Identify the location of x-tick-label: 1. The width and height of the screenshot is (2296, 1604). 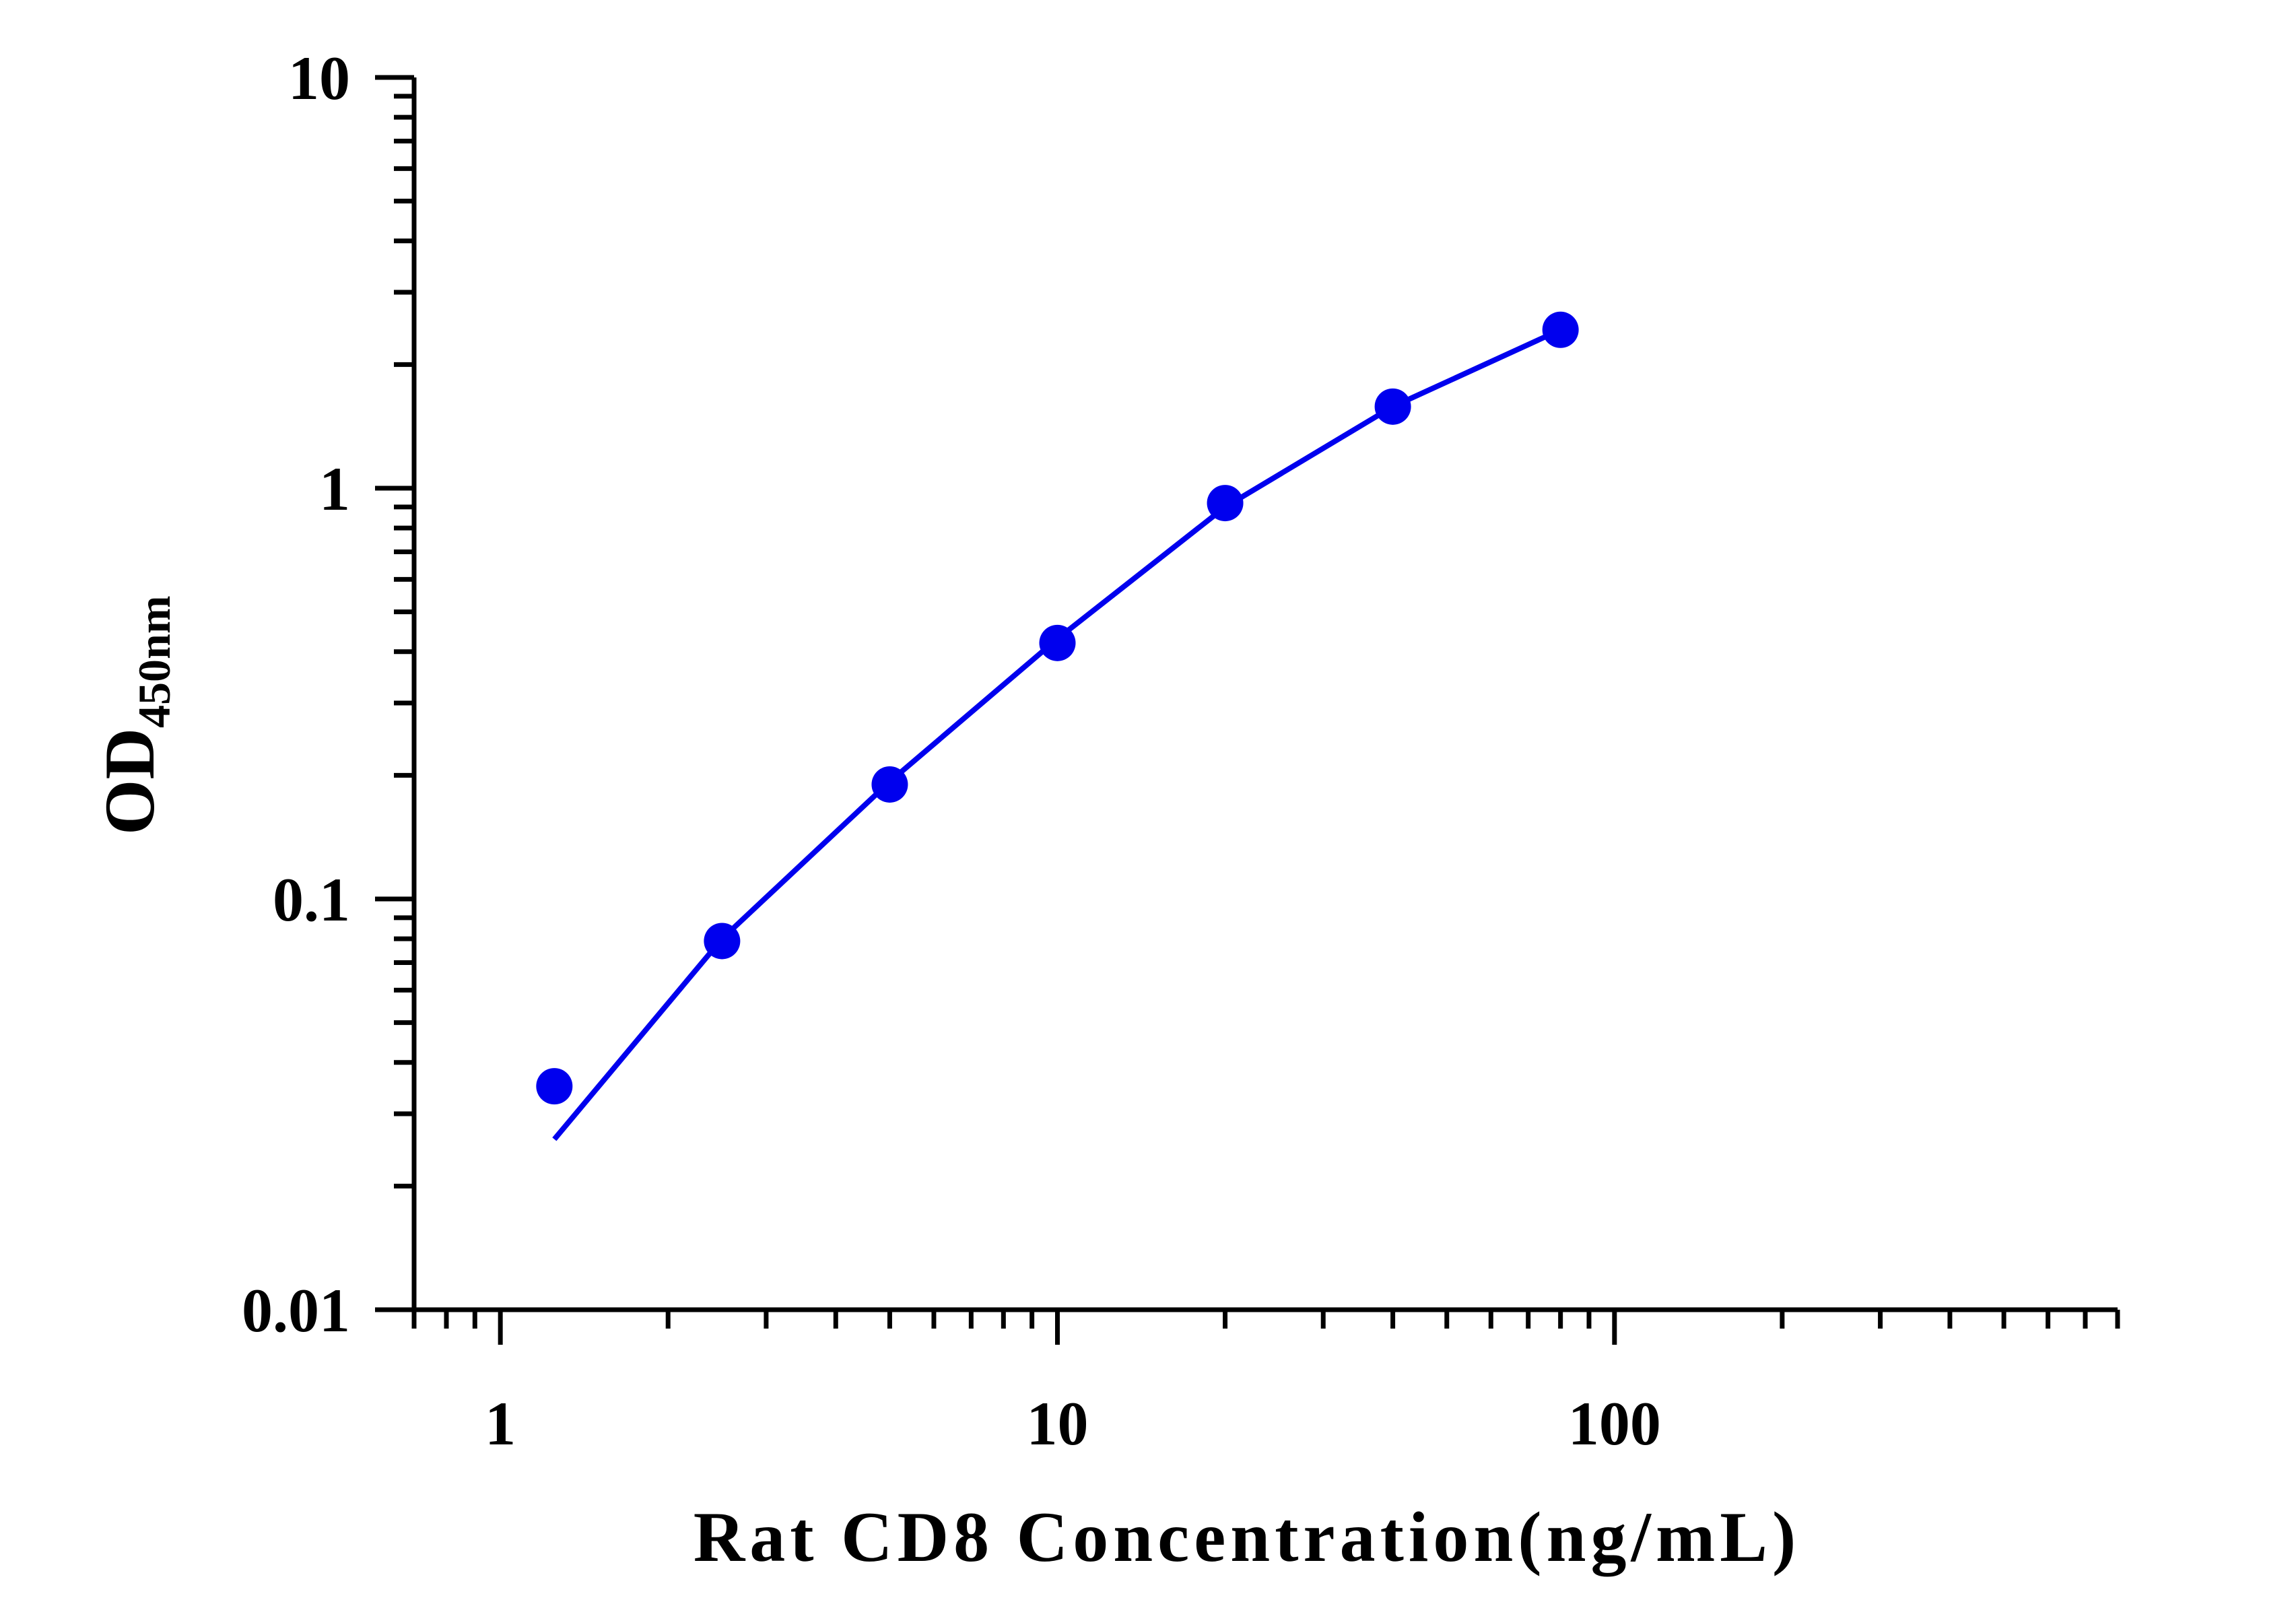
(501, 1424).